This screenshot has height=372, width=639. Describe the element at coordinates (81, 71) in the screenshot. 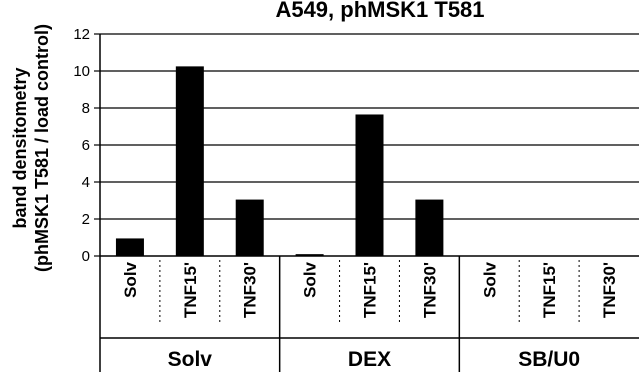

I see `y-tick-label: 10` at that location.